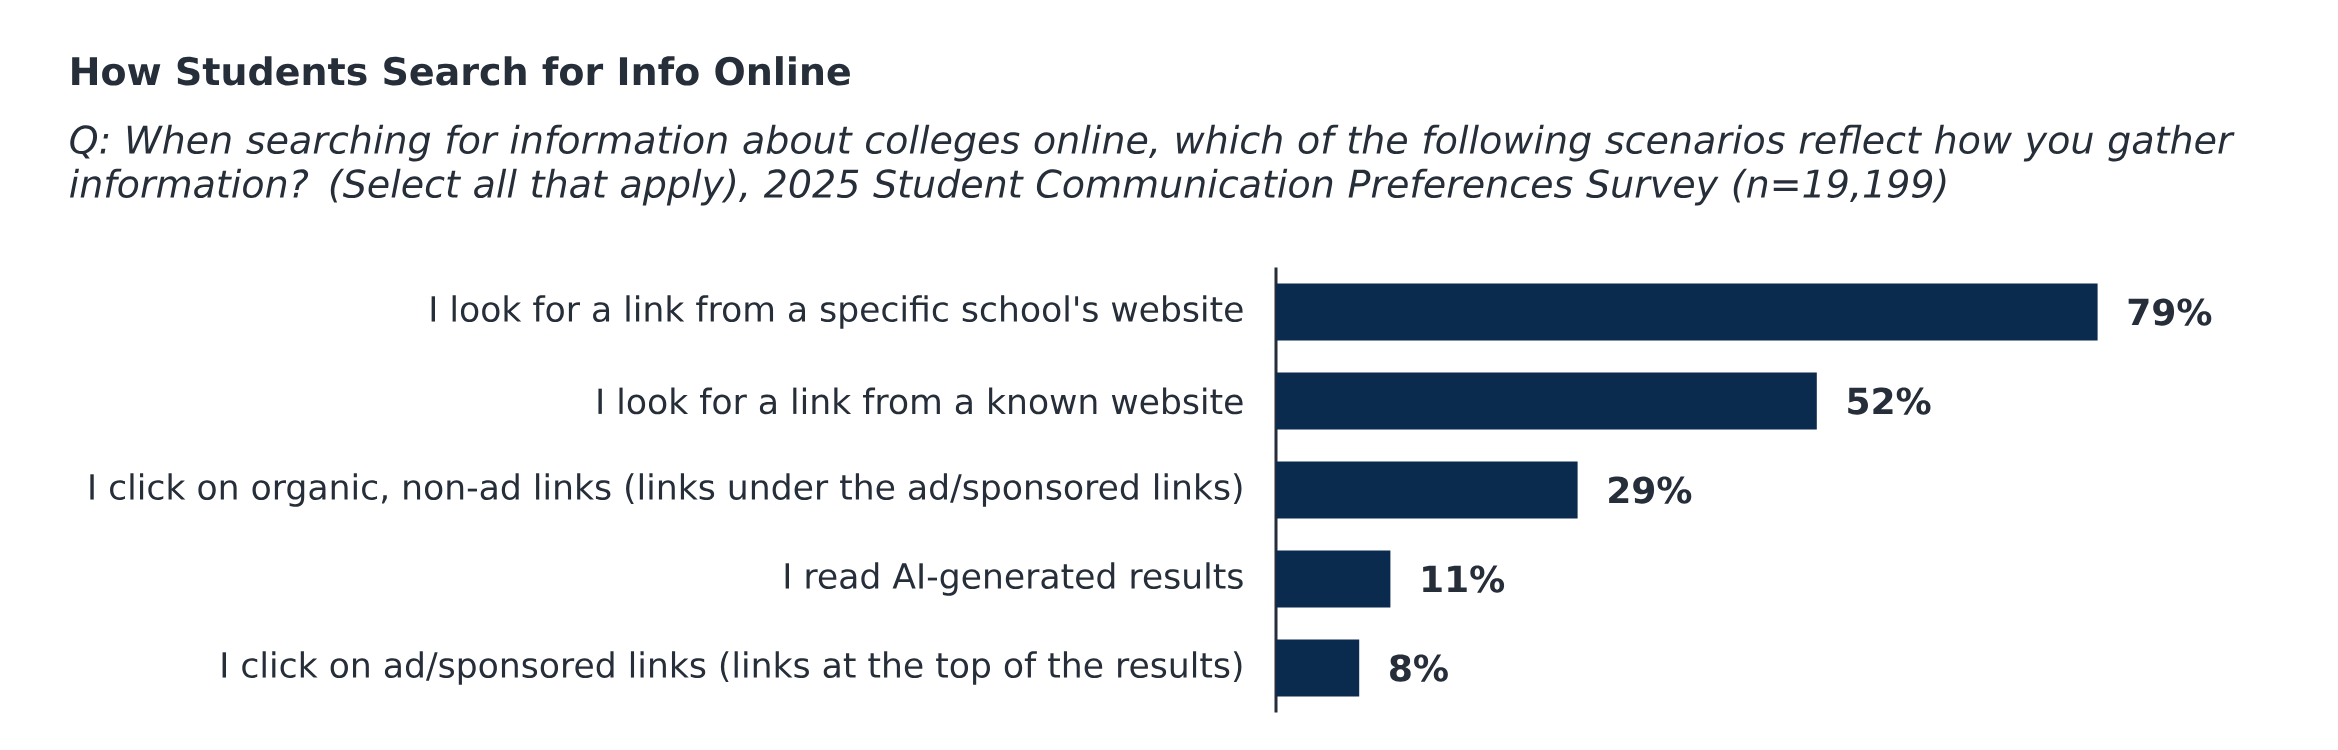 Image resolution: width=2338 pixels, height=750 pixels. Describe the element at coordinates (920, 401) in the screenshot. I see `y-tick-label: I look for a link from a known website` at that location.